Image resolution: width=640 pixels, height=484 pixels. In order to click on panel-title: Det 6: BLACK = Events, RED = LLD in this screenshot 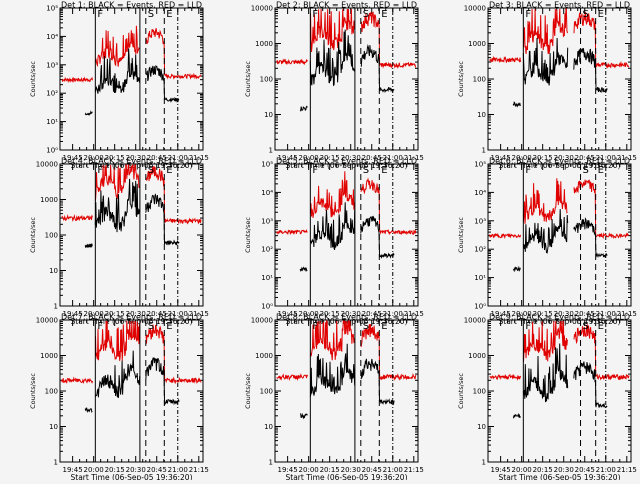, I will do `click(559, 161)`.